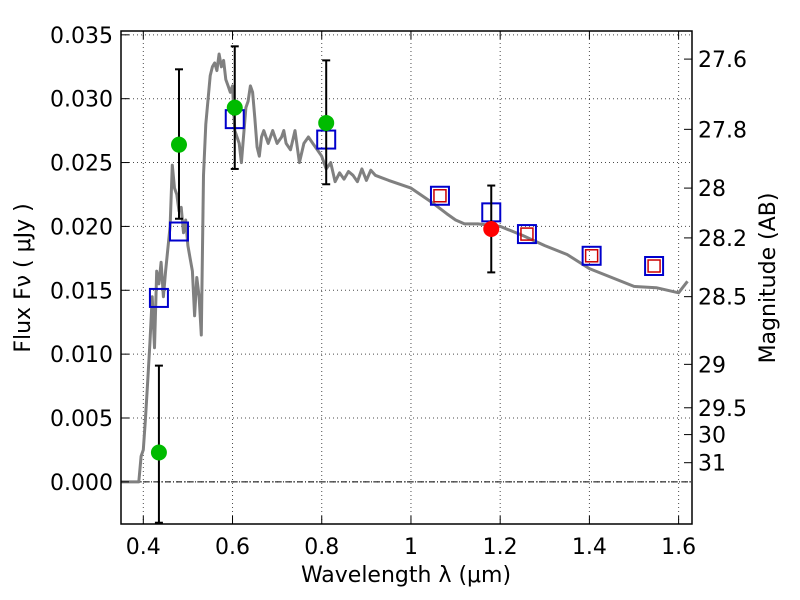 This screenshot has width=800, height=600. I want to click on x-tick-label: 0.6, so click(232, 547).